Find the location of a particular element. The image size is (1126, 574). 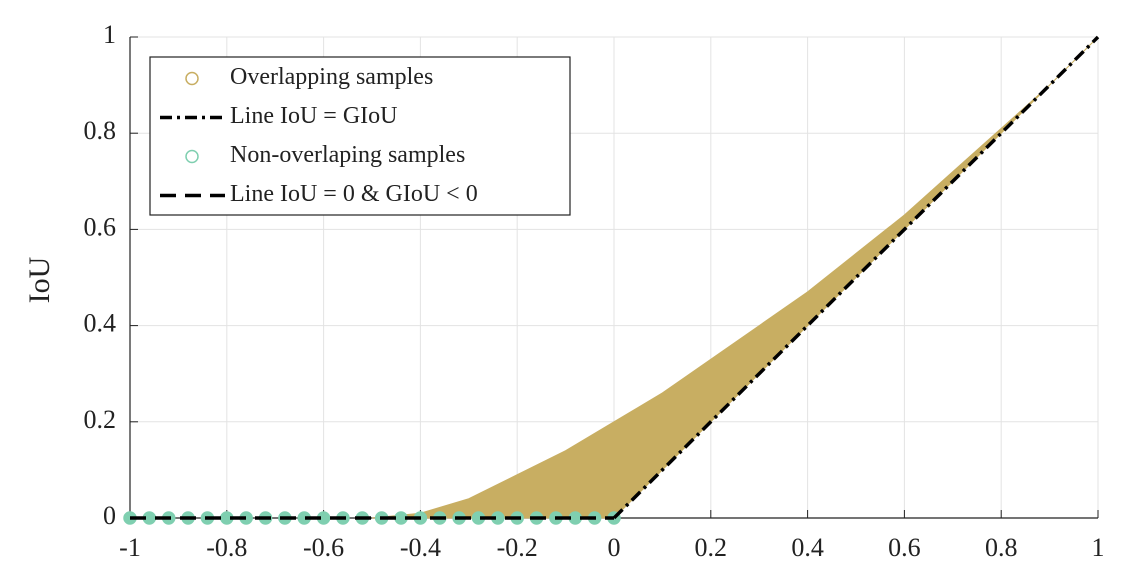

x-tick-label: -0.4 is located at coordinates (420, 547).